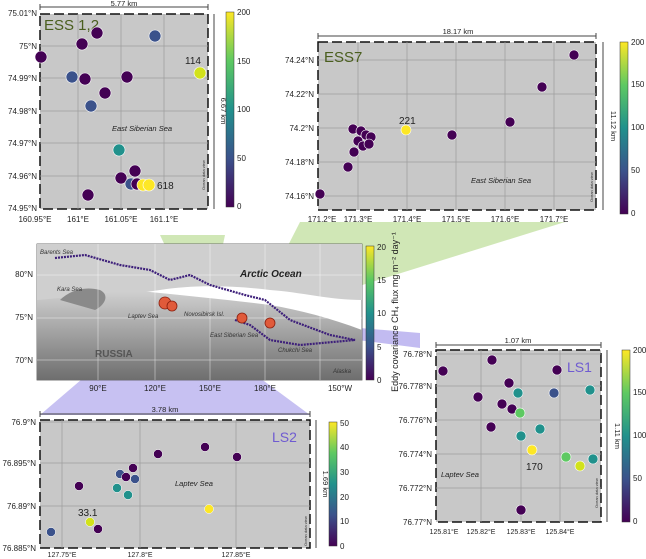 This screenshot has width=646, height=559. I want to click on point-label: 33.1, so click(88, 513).